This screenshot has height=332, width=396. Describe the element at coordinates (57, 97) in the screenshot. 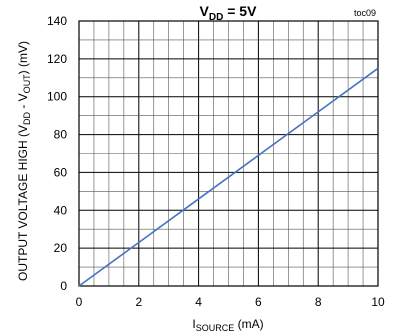

I see `y-tick-label: 100` at that location.